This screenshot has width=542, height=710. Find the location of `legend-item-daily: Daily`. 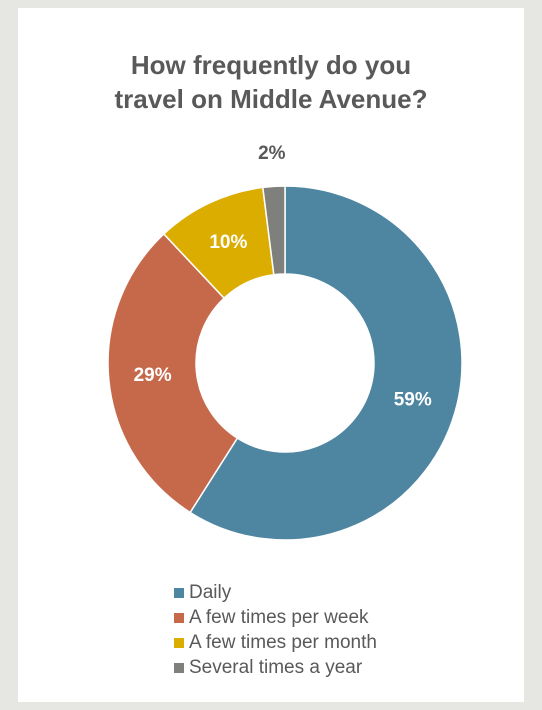

legend-item-daily: Daily is located at coordinates (275, 592).